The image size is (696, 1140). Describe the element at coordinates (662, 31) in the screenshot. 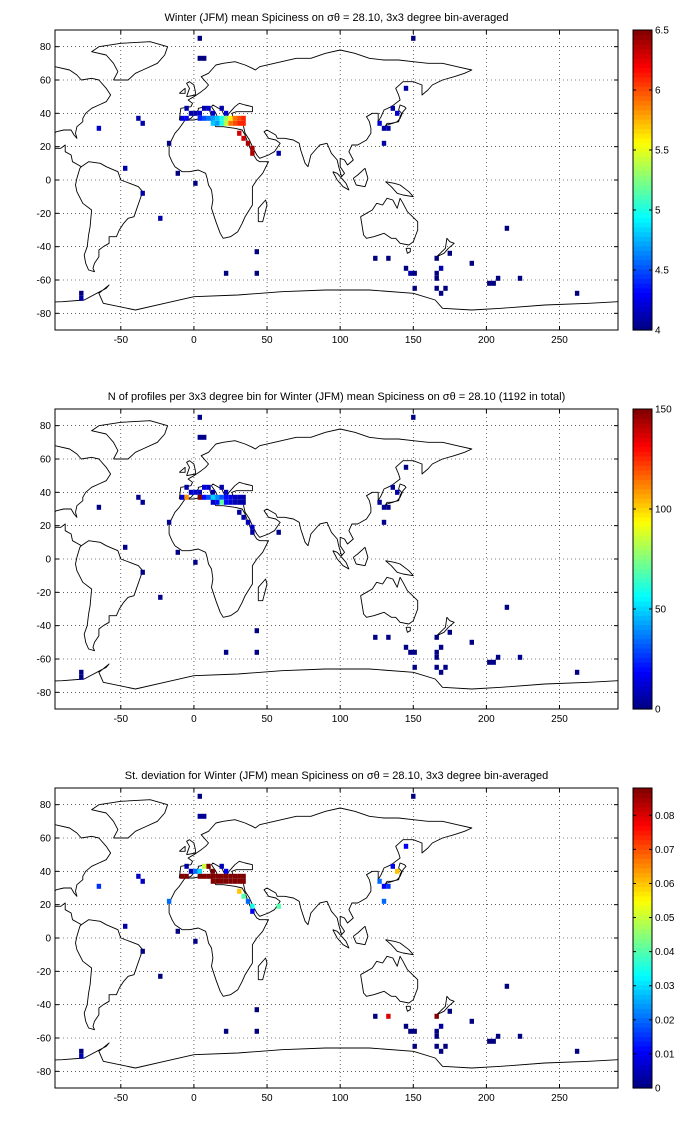

I see `colorbar-tick-label: 6.5` at that location.